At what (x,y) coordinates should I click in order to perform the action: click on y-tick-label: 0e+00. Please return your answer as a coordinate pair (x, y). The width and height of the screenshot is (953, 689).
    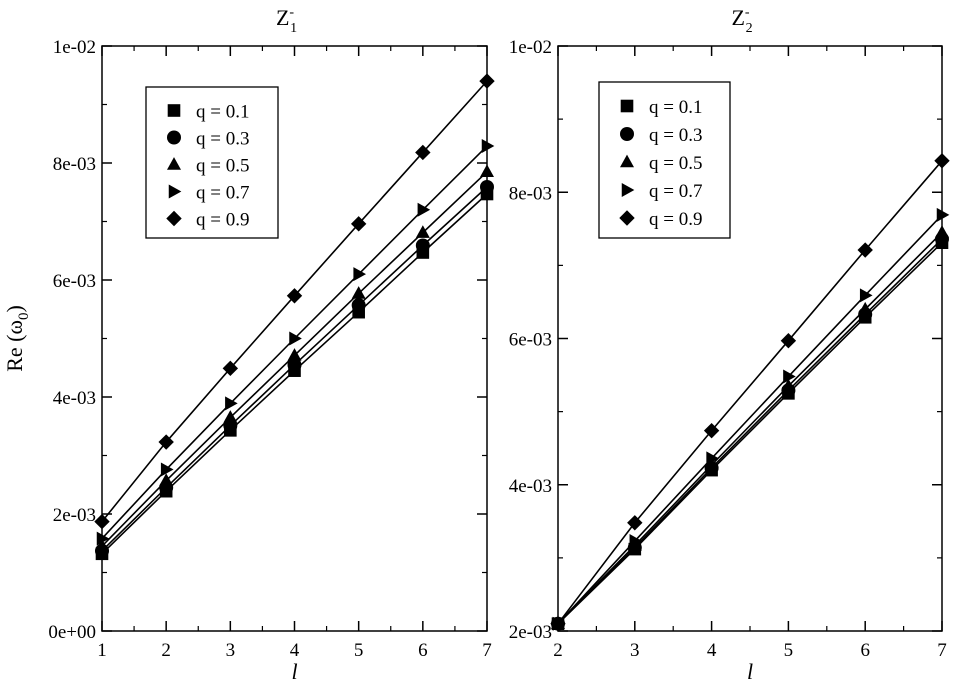
    Looking at the image, I should click on (72, 632).